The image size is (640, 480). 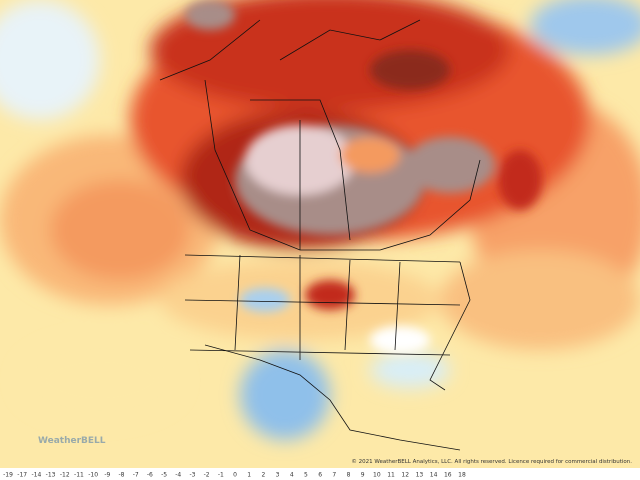 I want to click on colorbar-label: -12, so click(x=65, y=475).